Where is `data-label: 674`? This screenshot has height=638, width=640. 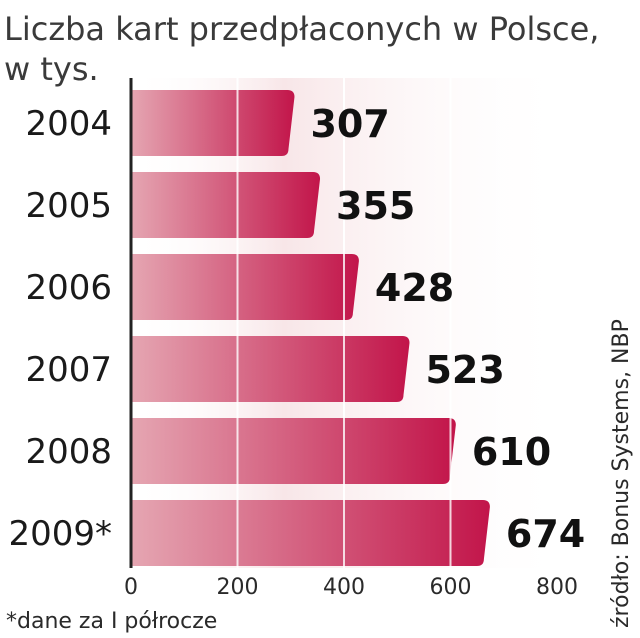
data-label: 674 is located at coordinates (545, 534).